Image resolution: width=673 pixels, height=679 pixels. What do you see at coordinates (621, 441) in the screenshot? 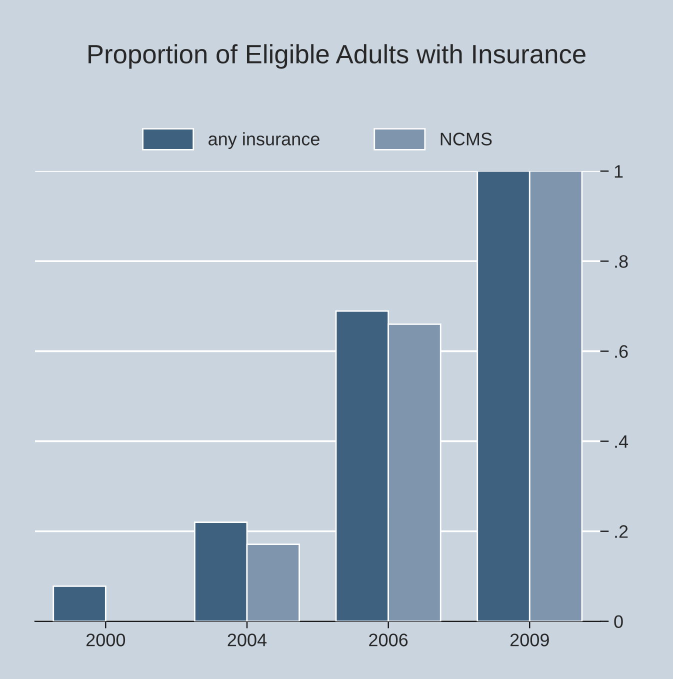
I see `y-tick-label: .4` at bounding box center [621, 441].